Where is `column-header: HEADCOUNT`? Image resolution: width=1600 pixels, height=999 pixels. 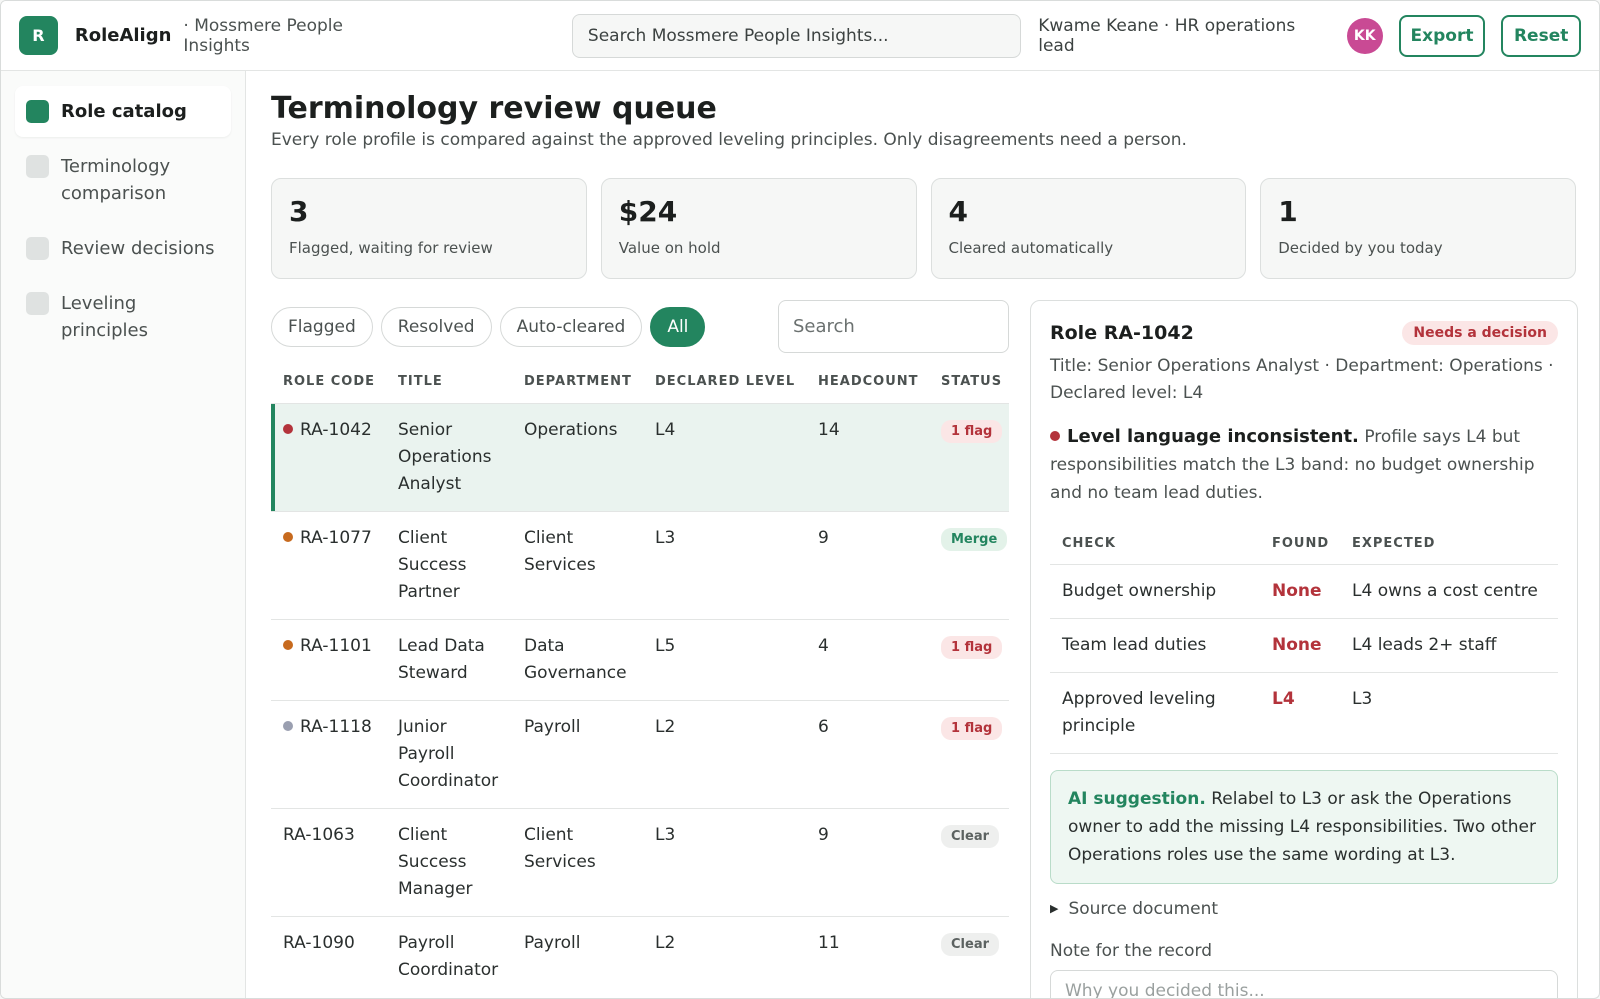 column-header: HEADCOUNT is located at coordinates (868, 382).